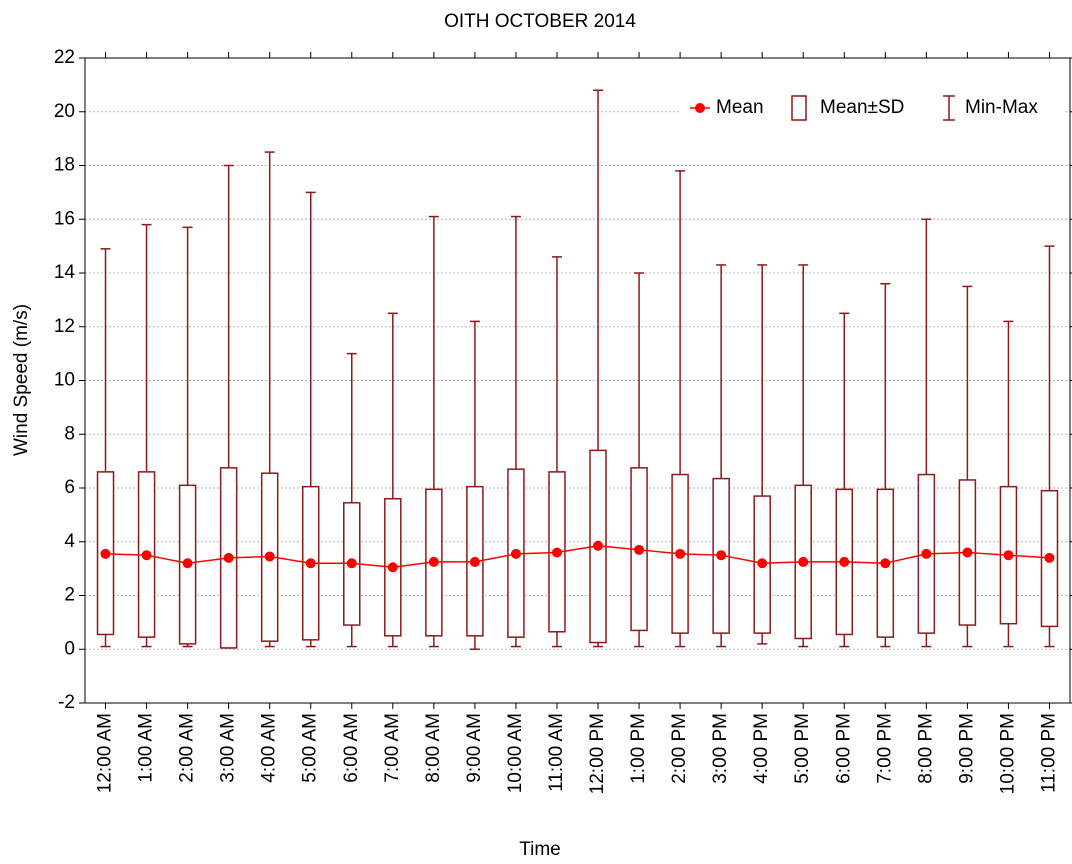 The height and width of the screenshot is (864, 1072). Describe the element at coordinates (799, 108) in the screenshot. I see `legend-box` at that location.